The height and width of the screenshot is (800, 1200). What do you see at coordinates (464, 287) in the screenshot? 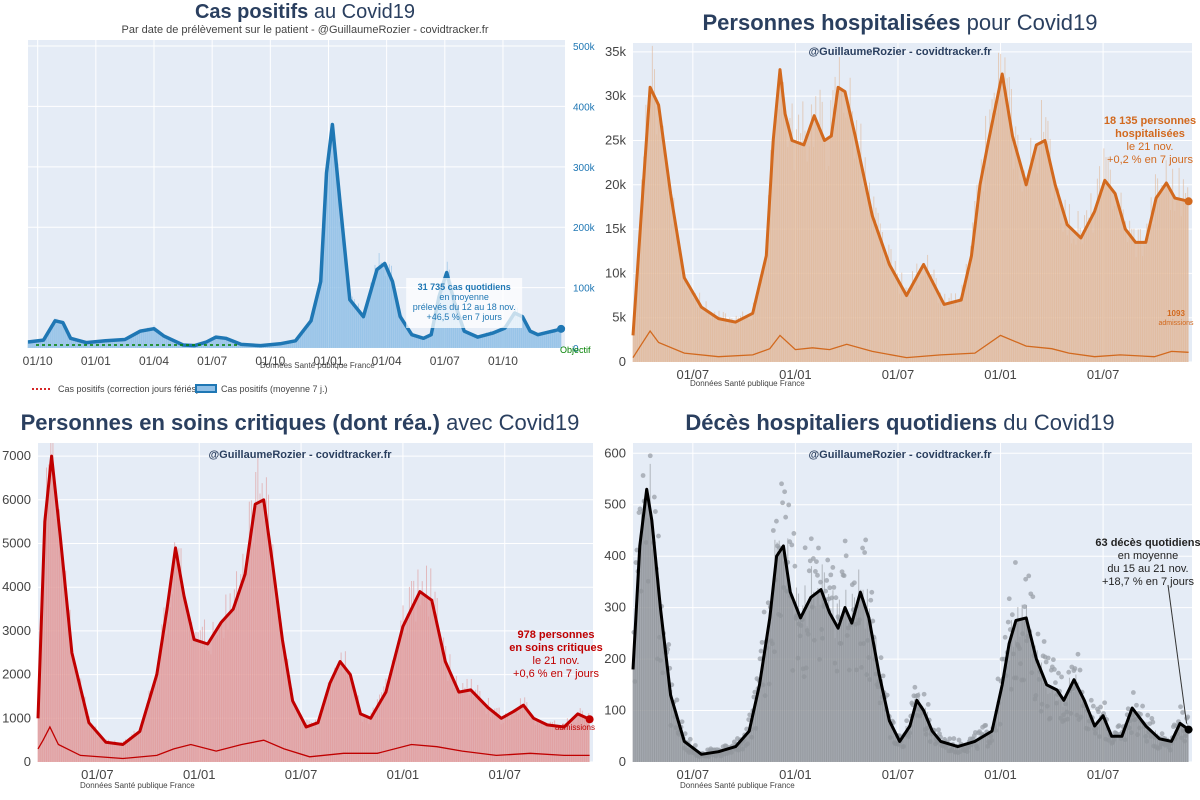
I see `annotation-line: 31 735 cas quotidiens` at bounding box center [464, 287].